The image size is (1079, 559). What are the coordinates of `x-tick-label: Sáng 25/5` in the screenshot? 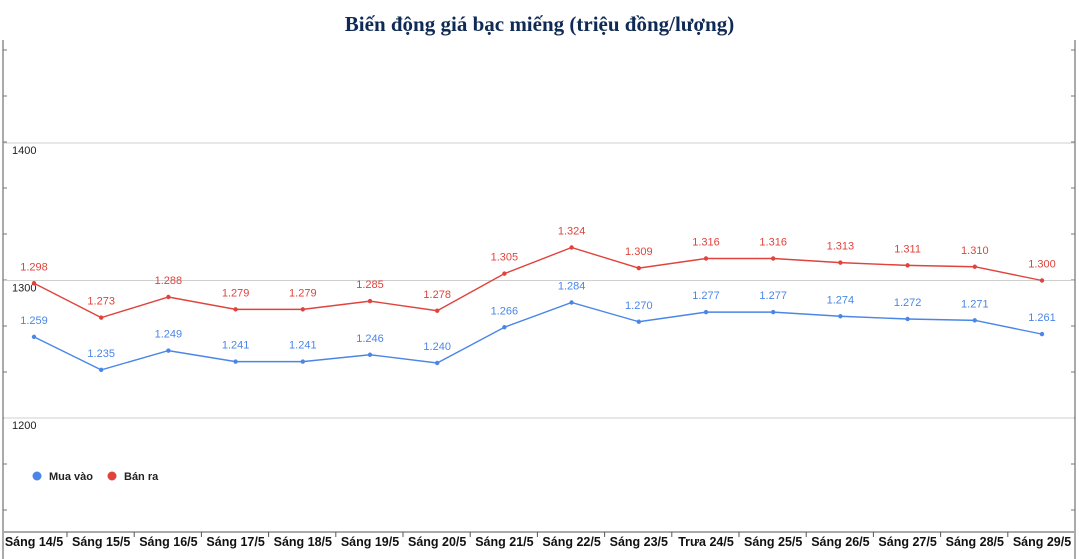 It's located at (773, 542).